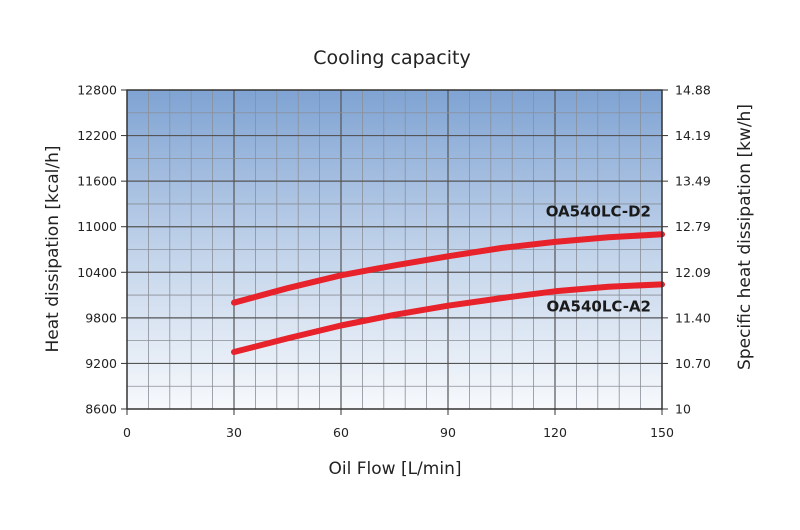 This screenshot has height=530, width=800. What do you see at coordinates (555, 432) in the screenshot?
I see `x-tick-label: 120` at bounding box center [555, 432].